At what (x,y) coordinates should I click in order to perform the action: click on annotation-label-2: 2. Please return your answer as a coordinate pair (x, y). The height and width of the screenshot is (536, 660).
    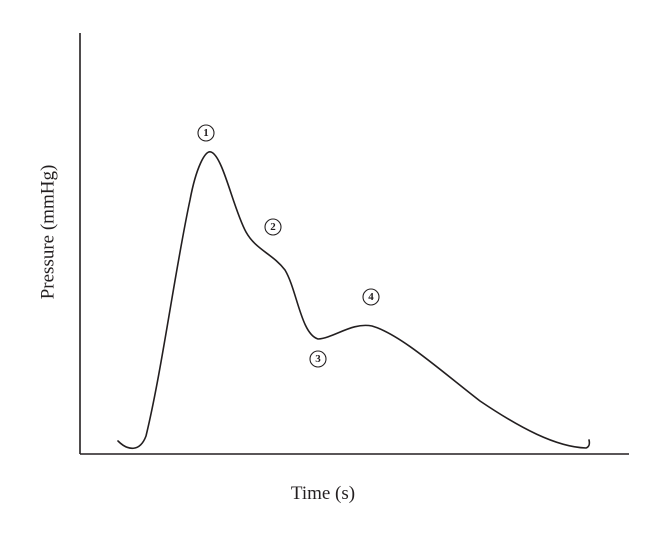
    Looking at the image, I should click on (273, 227).